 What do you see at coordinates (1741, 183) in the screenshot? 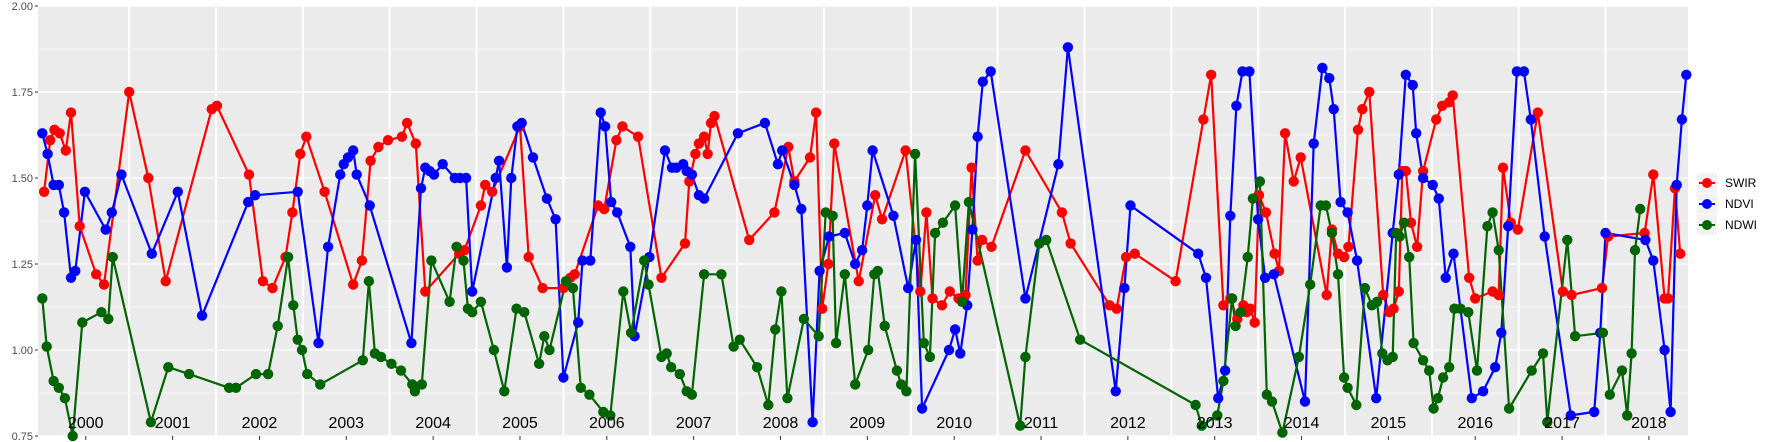
I see `legend-label-swir: SWIR` at bounding box center [1741, 183].